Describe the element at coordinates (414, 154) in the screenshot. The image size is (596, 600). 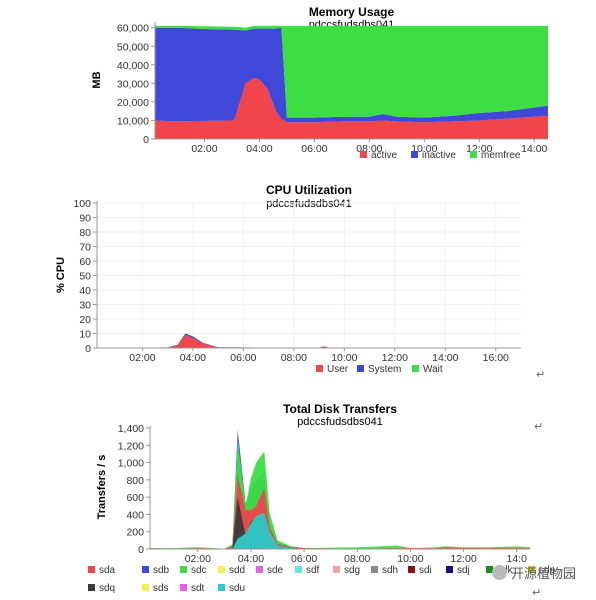
I see `legend-swatch-inactive` at that location.